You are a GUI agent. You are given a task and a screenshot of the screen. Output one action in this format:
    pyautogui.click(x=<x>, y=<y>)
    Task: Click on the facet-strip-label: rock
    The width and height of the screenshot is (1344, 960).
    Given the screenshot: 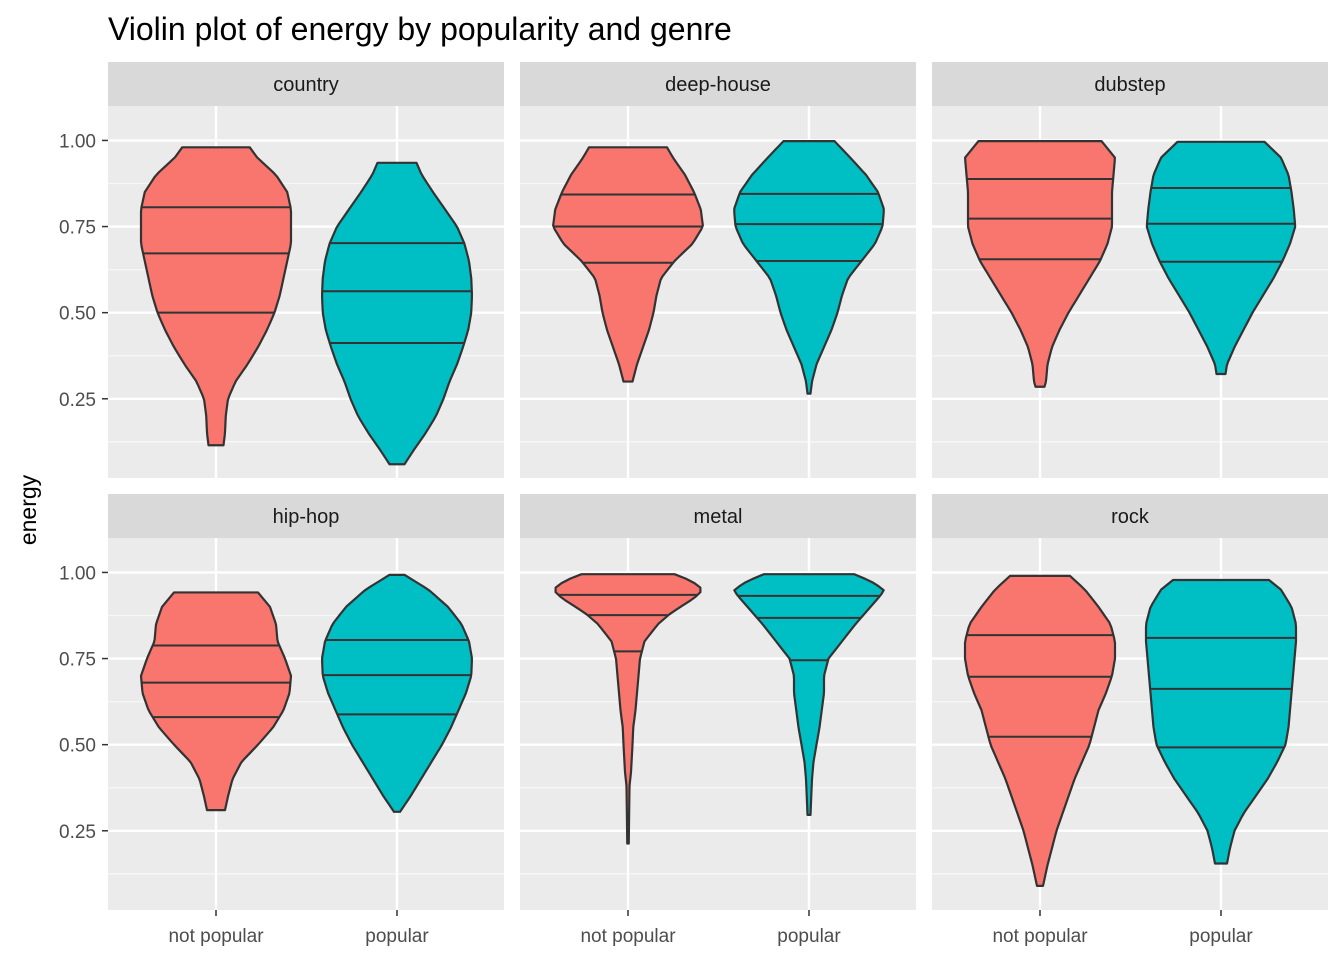 What is the action you would take?
    pyautogui.click(x=1130, y=517)
    